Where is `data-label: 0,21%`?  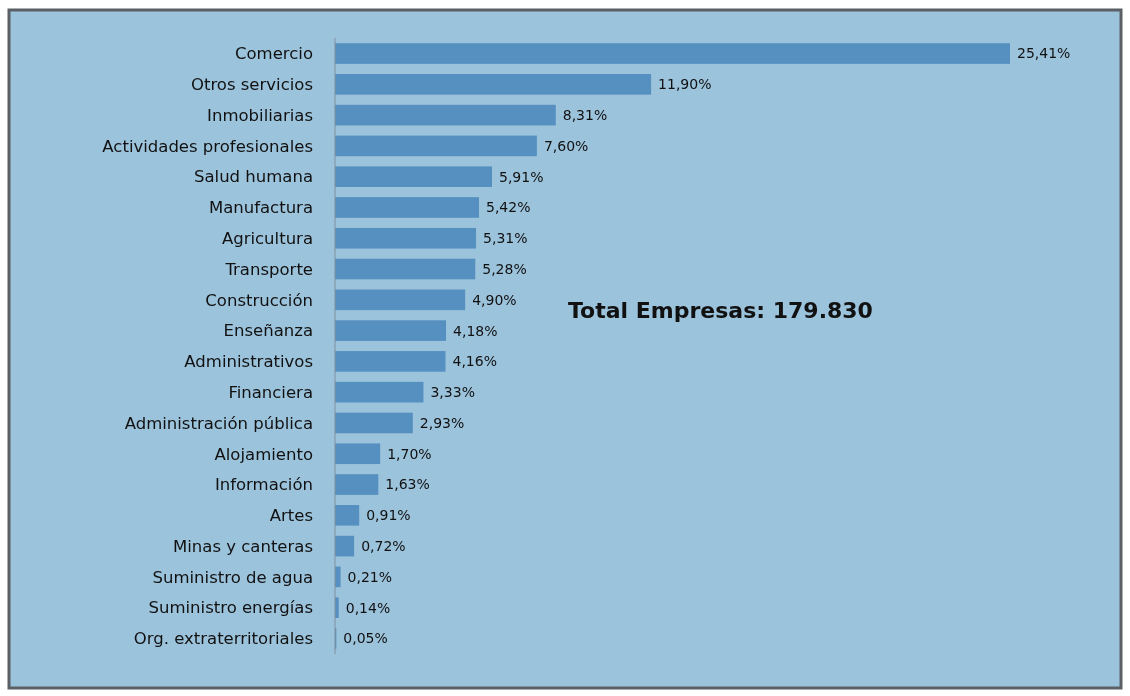 data-label: 0,21% is located at coordinates (370, 576).